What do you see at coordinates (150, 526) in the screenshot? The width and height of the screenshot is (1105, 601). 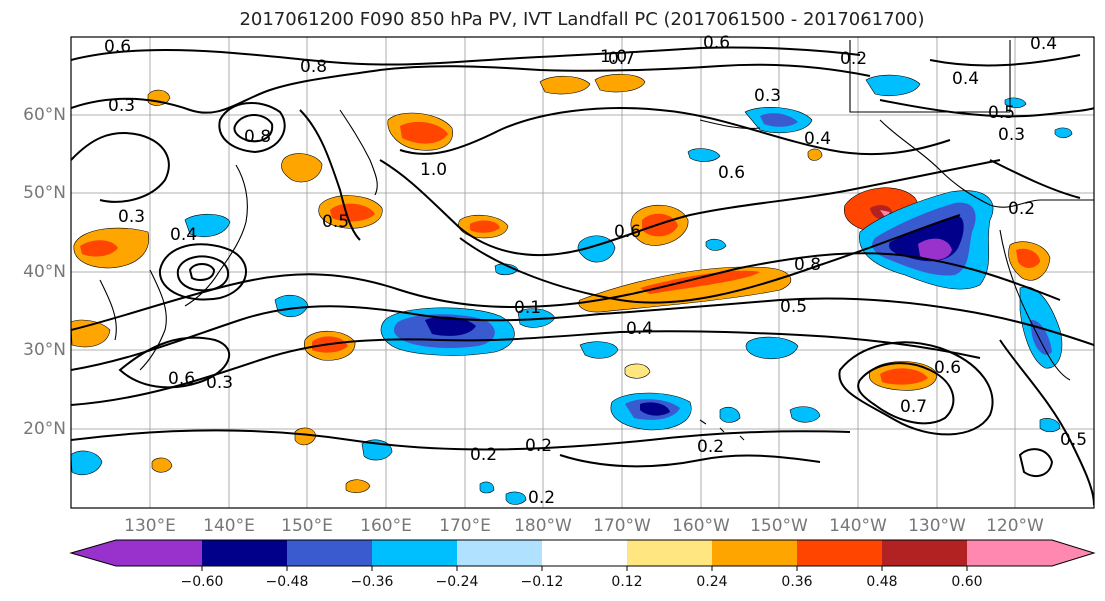 I see `lon-tick-label: 130°E` at bounding box center [150, 526].